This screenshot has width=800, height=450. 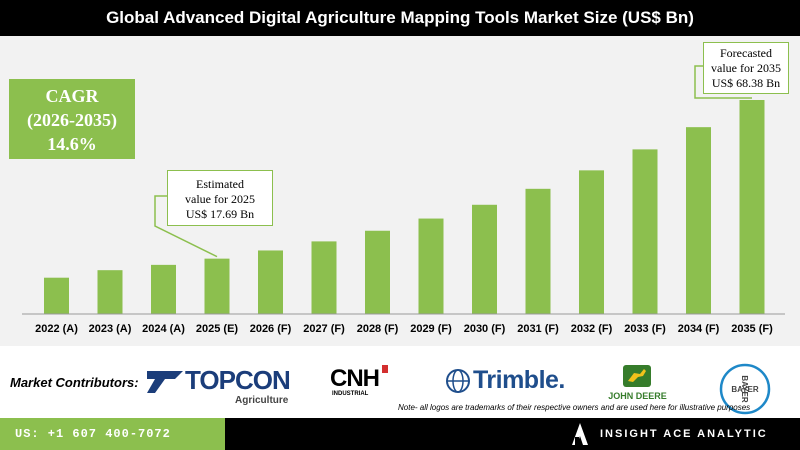 What do you see at coordinates (645, 231) in the screenshot?
I see `bar-2033-f` at bounding box center [645, 231].